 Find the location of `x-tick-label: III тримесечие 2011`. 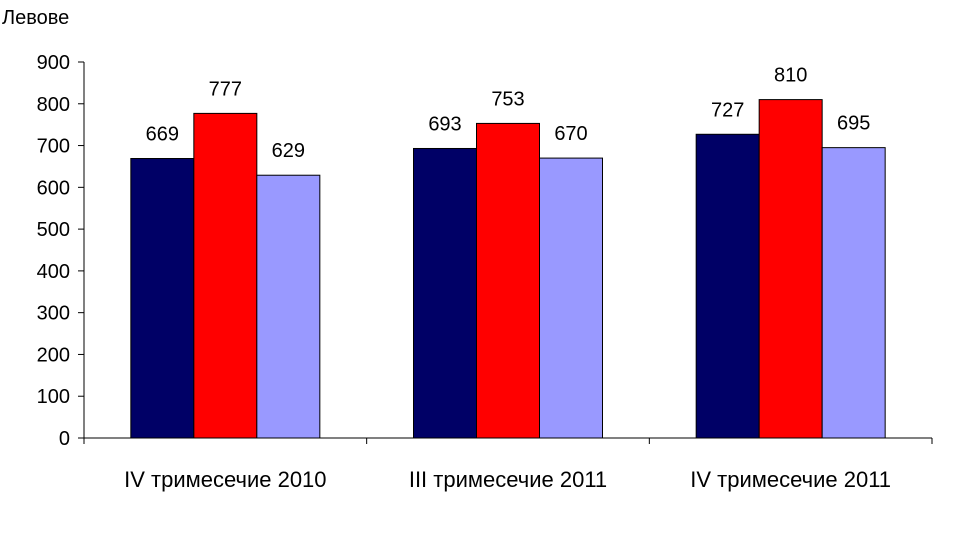

x-tick-label: III тримесечие 2011 is located at coordinates (508, 479).